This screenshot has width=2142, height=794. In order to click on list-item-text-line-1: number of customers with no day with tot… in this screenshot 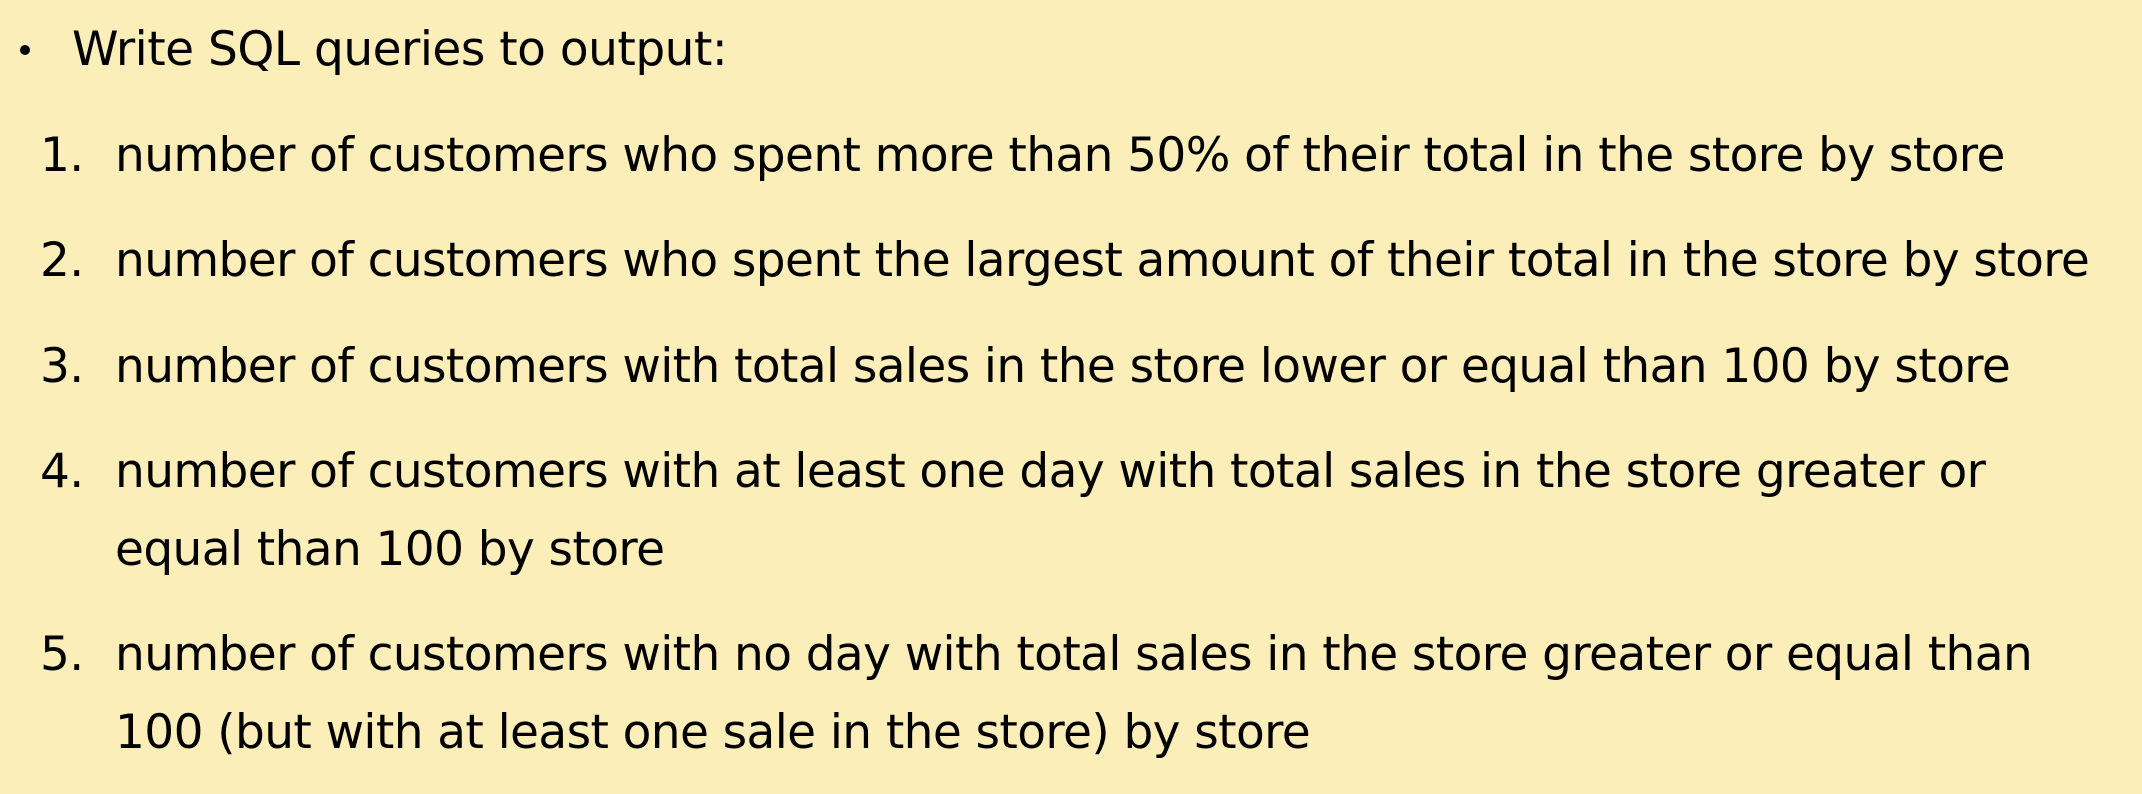, I will do `click(1074, 654)`.